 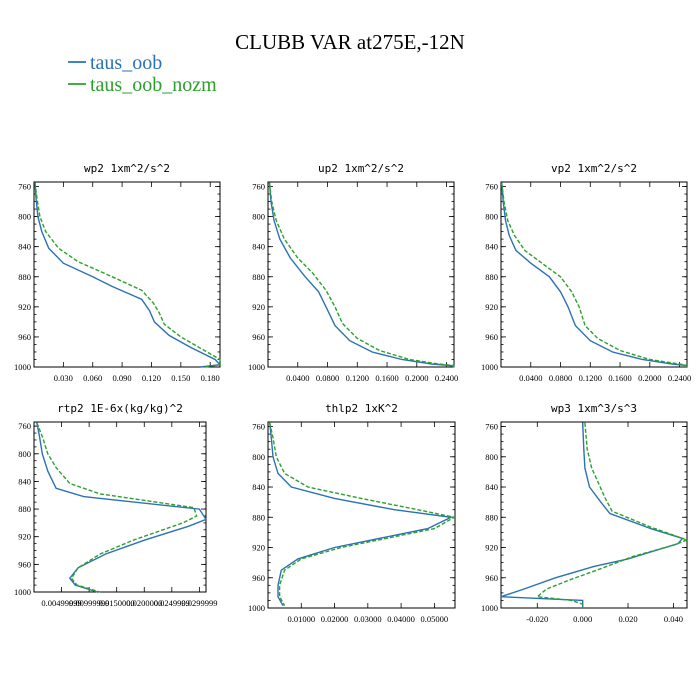 I want to click on x-tick-label: 0.0200000, so click(x=144, y=603).